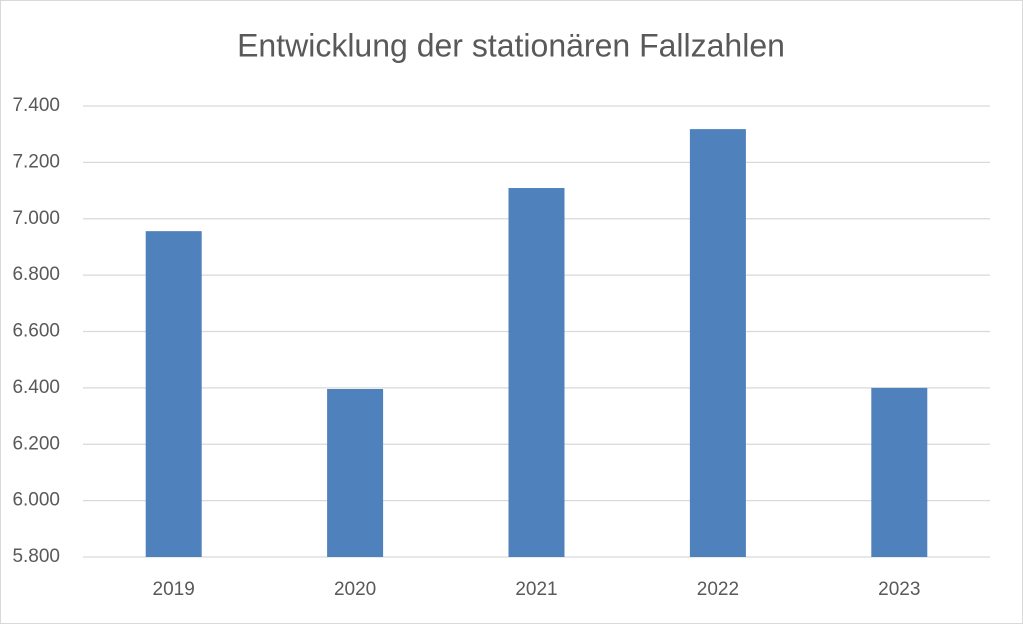 The height and width of the screenshot is (624, 1023). I want to click on y-tick-label: 7.400, so click(36, 105).